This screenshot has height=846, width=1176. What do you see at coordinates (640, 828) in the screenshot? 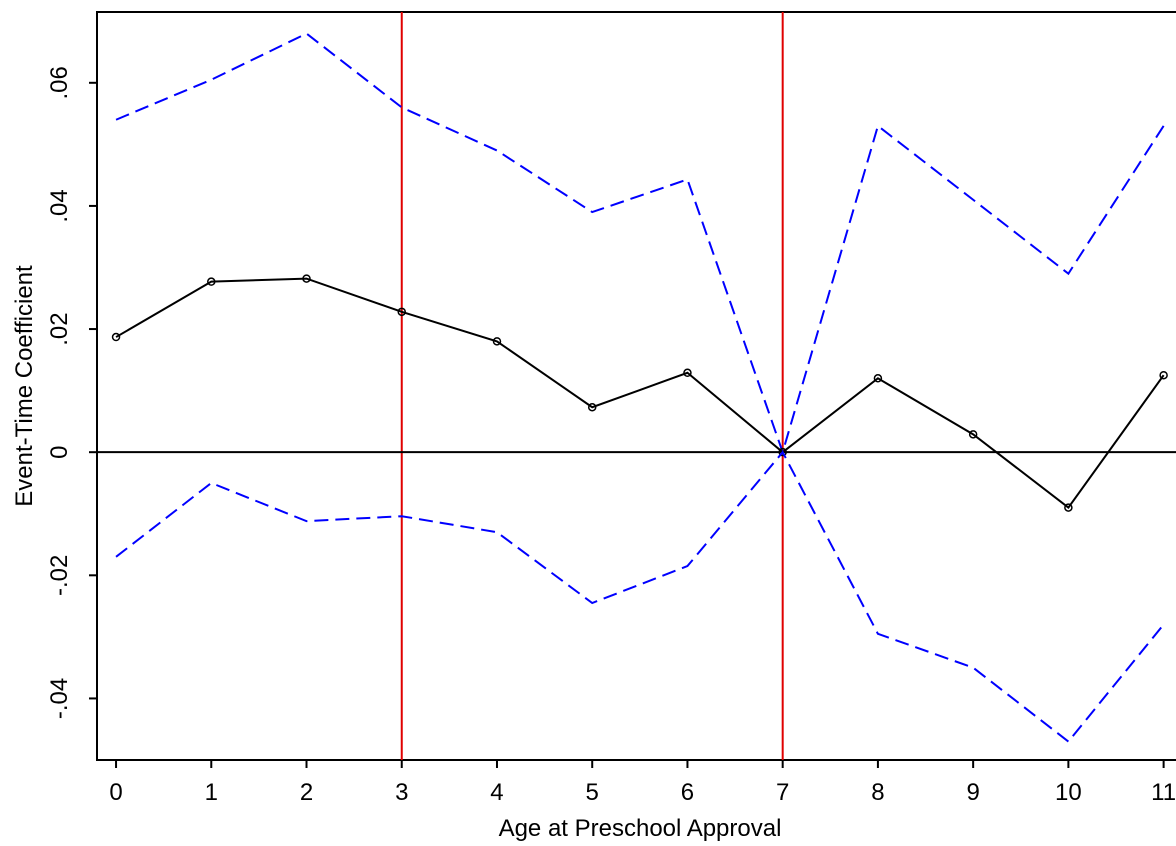
I see `x-axis-title: Age at Preschool Approval` at bounding box center [640, 828].